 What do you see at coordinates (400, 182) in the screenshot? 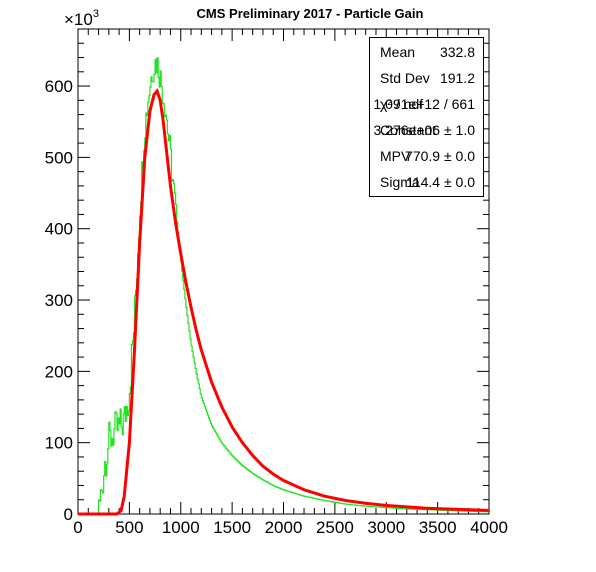
I see `stats-sigma-label: Sigma` at bounding box center [400, 182].